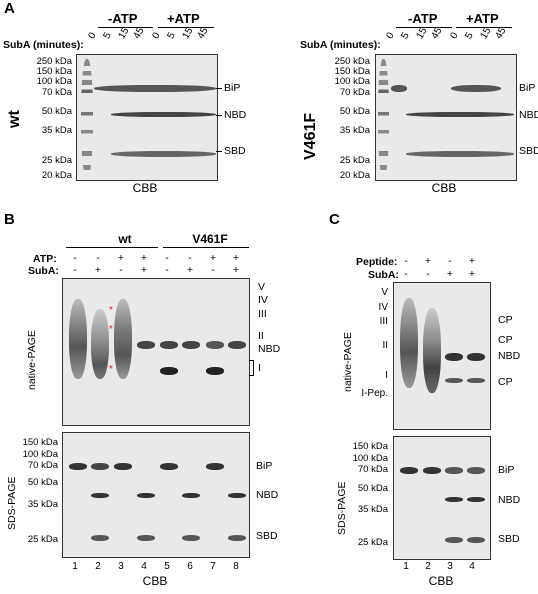 This screenshot has height=594, width=538. I want to click on a-timepoint: 5, so click(405, 35).